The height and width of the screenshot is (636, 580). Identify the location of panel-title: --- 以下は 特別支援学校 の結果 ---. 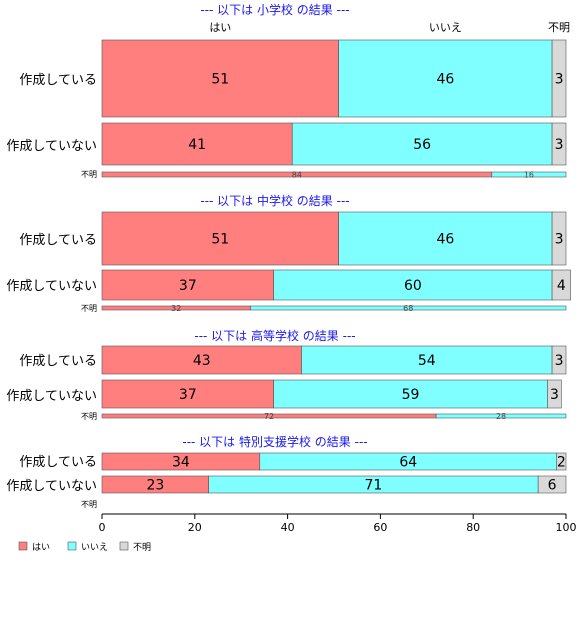
(274, 441).